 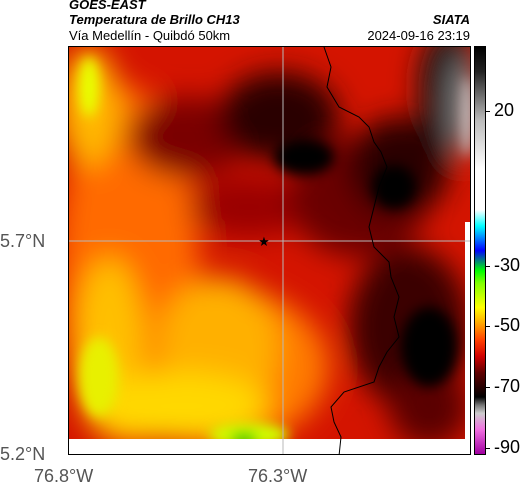 What do you see at coordinates (480, 250) in the screenshot?
I see `temperature-colorbar` at bounding box center [480, 250].